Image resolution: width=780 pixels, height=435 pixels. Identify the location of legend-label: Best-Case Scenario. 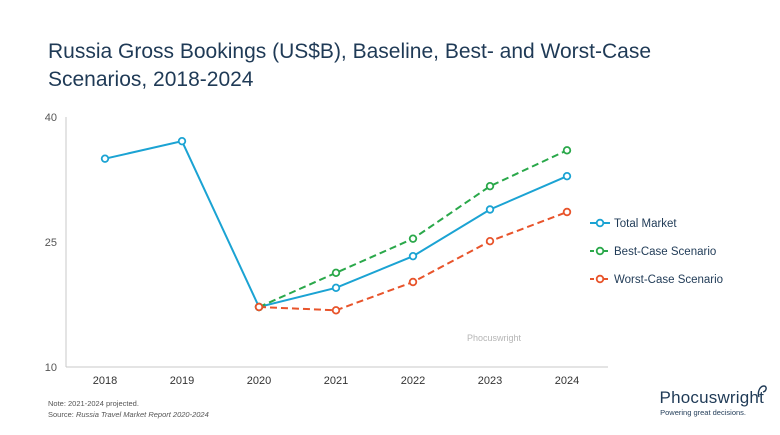
(665, 252).